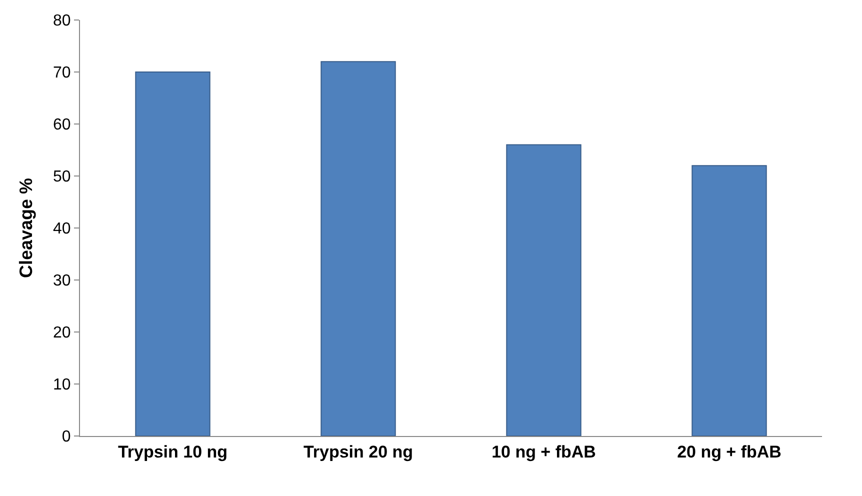 Image resolution: width=862 pixels, height=496 pixels. Describe the element at coordinates (729, 452) in the screenshot. I see `x-tick-label: 20 ng + fbAB` at that location.